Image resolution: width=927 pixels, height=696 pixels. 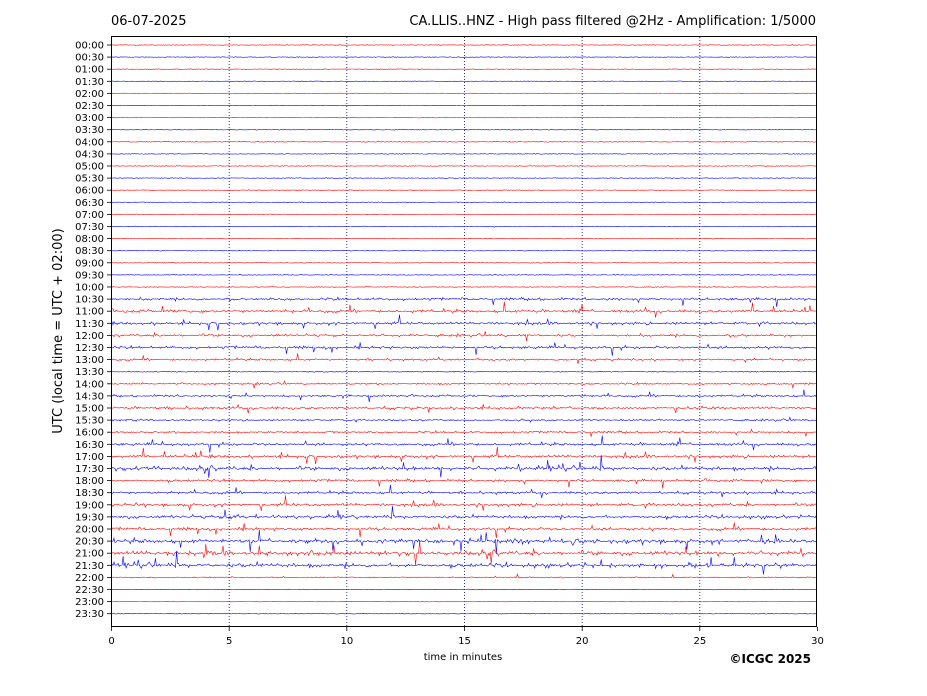 What do you see at coordinates (89, 517) in the screenshot?
I see `row-label-1930: 19:30` at bounding box center [89, 517].